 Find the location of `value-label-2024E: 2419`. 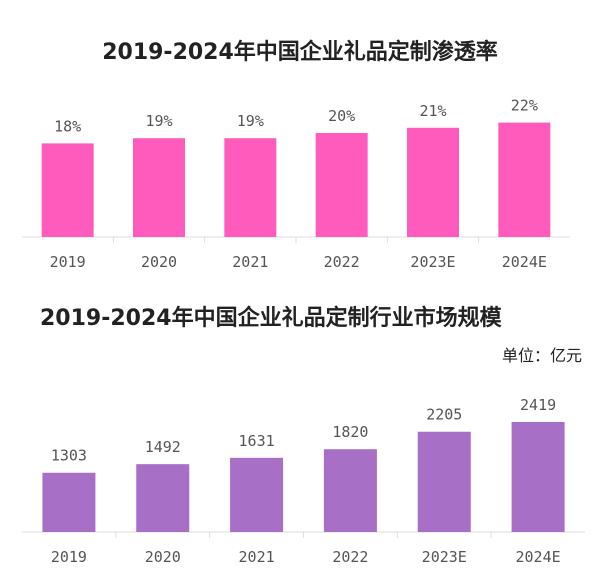

value-label-2024E: 2419 is located at coordinates (538, 405).